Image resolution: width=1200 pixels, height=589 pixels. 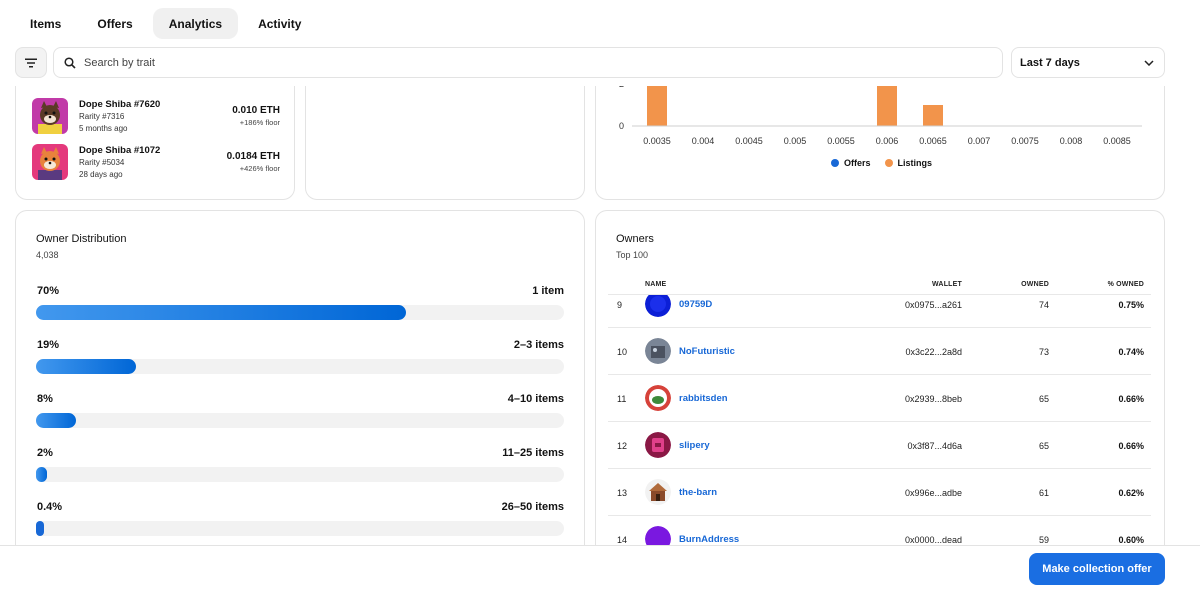 What do you see at coordinates (795, 141) in the screenshot?
I see `x-tick-label: 0.005` at bounding box center [795, 141].